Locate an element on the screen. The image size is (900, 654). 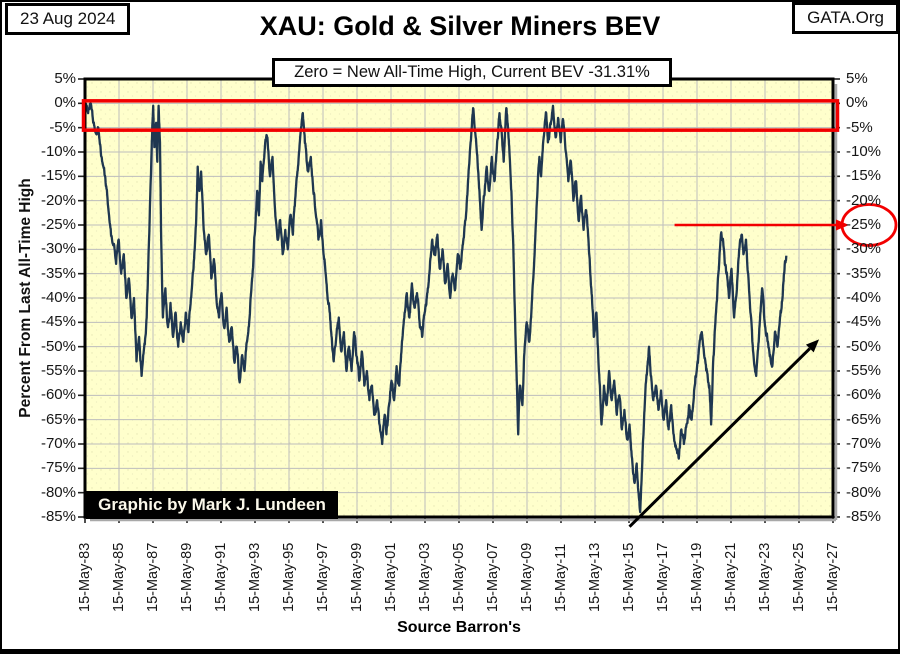
x-tick-label: 15-May-99 is located at coordinates (357, 577).